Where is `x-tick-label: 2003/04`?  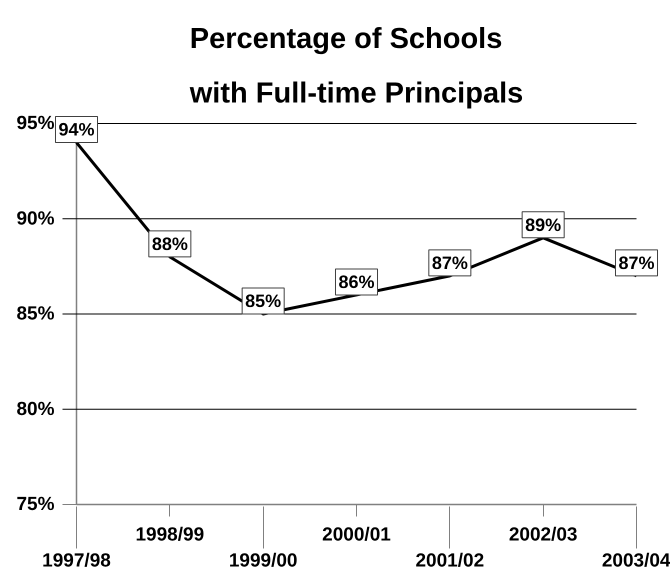 x-tick-label: 2003/04 is located at coordinates (636, 561).